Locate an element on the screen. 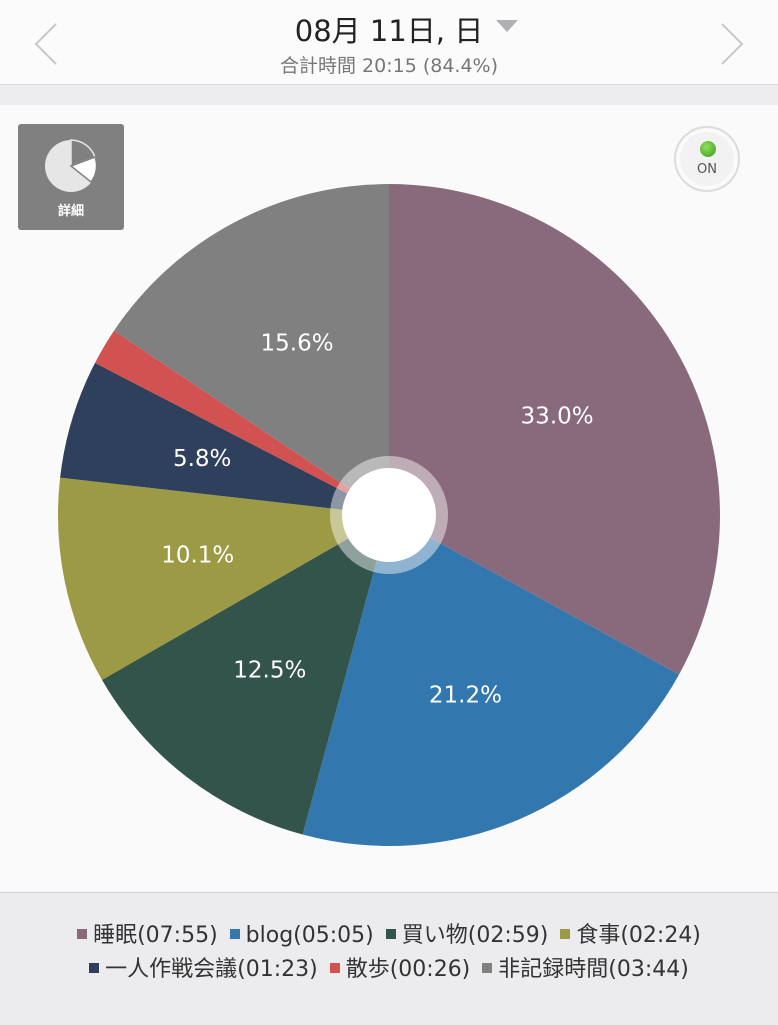  legend-item: blog(05:05) is located at coordinates (301, 935).